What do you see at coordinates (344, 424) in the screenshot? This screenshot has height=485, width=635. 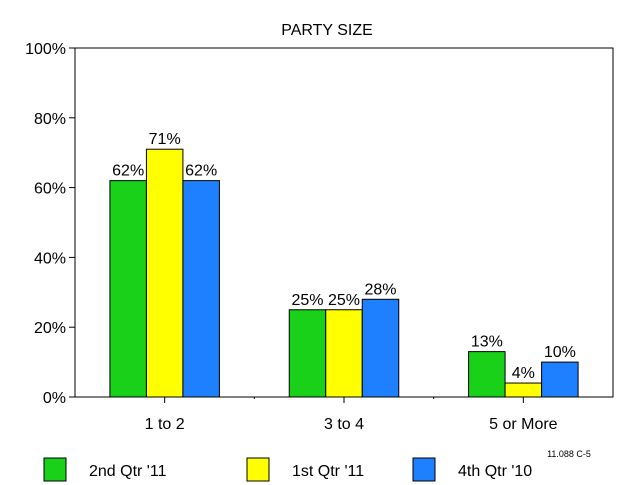 I see `x-tick-label: 3 to 4` at bounding box center [344, 424].